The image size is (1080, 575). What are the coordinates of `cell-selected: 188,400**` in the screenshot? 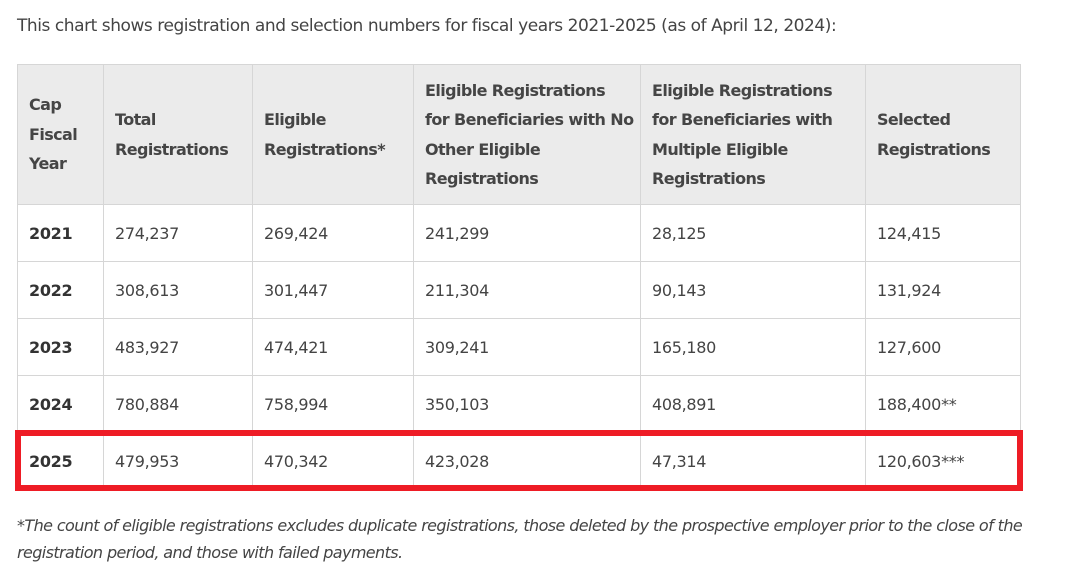 It's located at (943, 404).